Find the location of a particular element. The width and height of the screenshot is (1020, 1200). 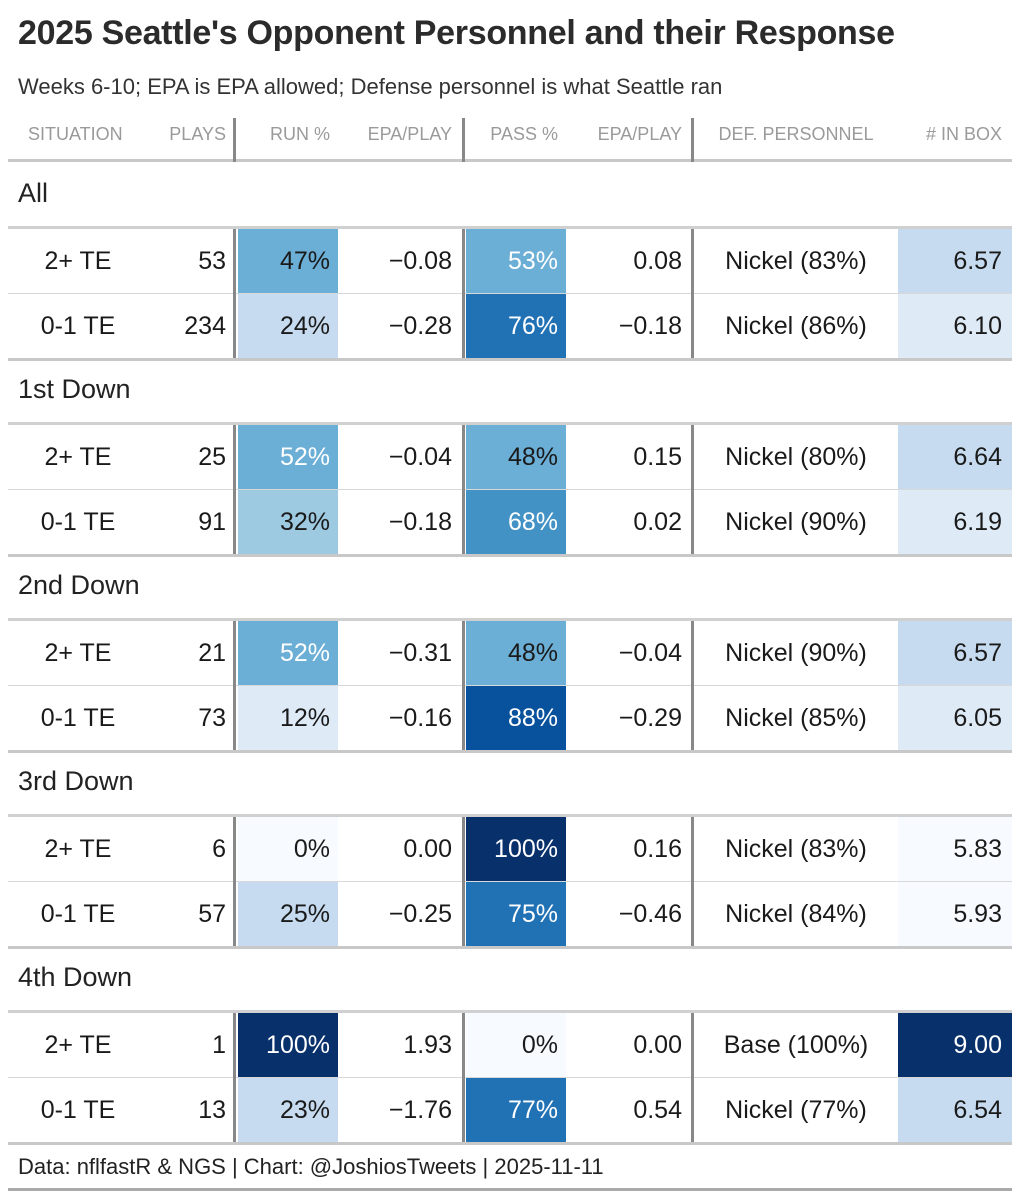

group-label: 1st Down is located at coordinates (74, 389).